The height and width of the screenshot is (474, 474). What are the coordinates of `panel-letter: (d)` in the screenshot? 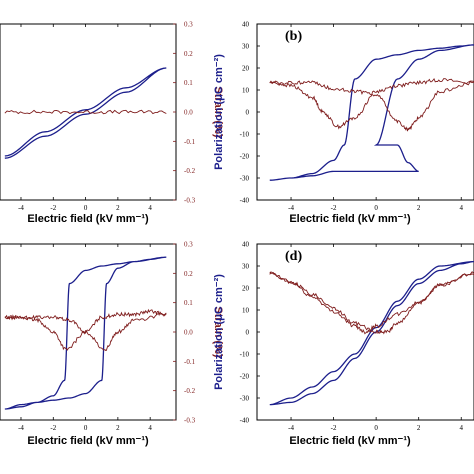 It's located at (293, 256).